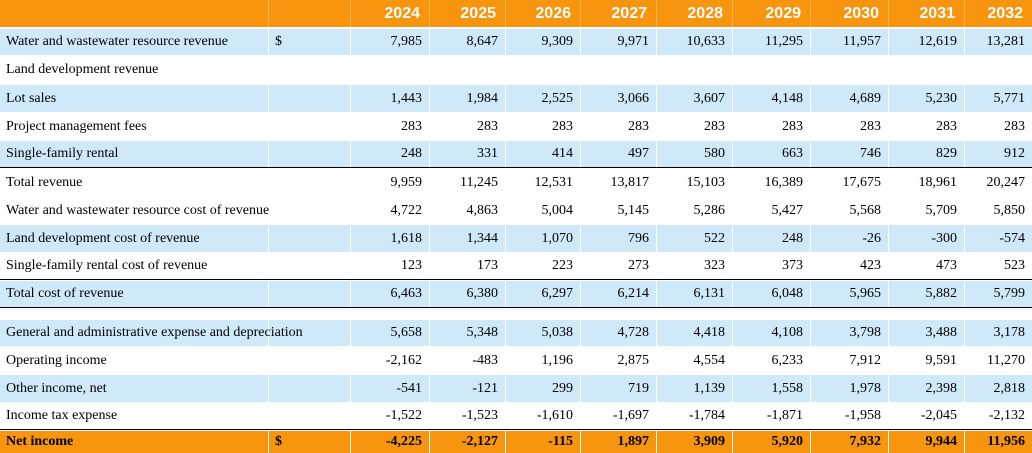 The width and height of the screenshot is (1032, 453). Describe the element at coordinates (694, 126) in the screenshot. I see `value-cell-2028: 283` at that location.